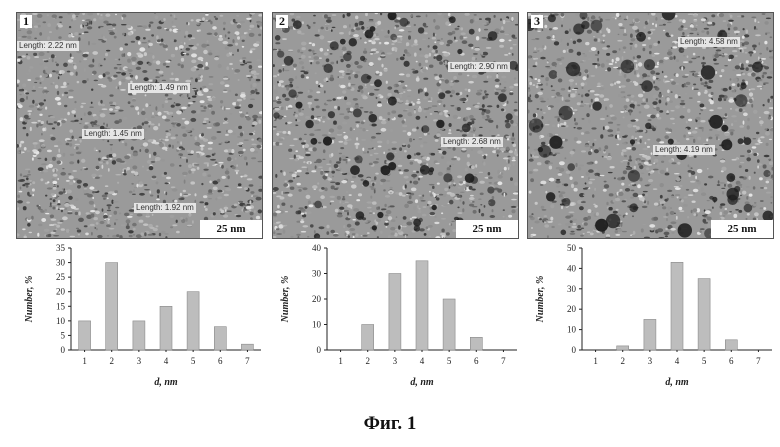 This screenshot has width=780, height=447. I want to click on y-tick-label: 5, so click(63, 335).